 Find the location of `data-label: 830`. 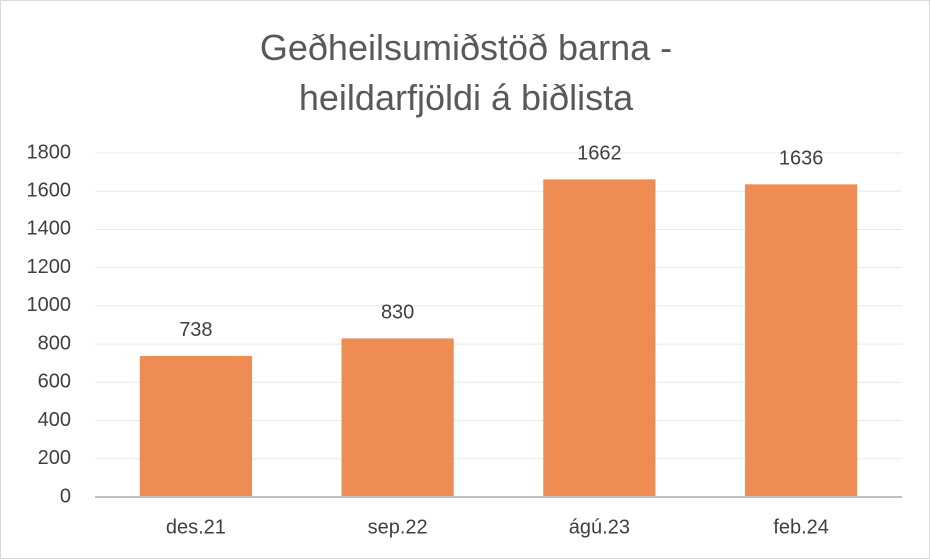

data-label: 830 is located at coordinates (397, 313).